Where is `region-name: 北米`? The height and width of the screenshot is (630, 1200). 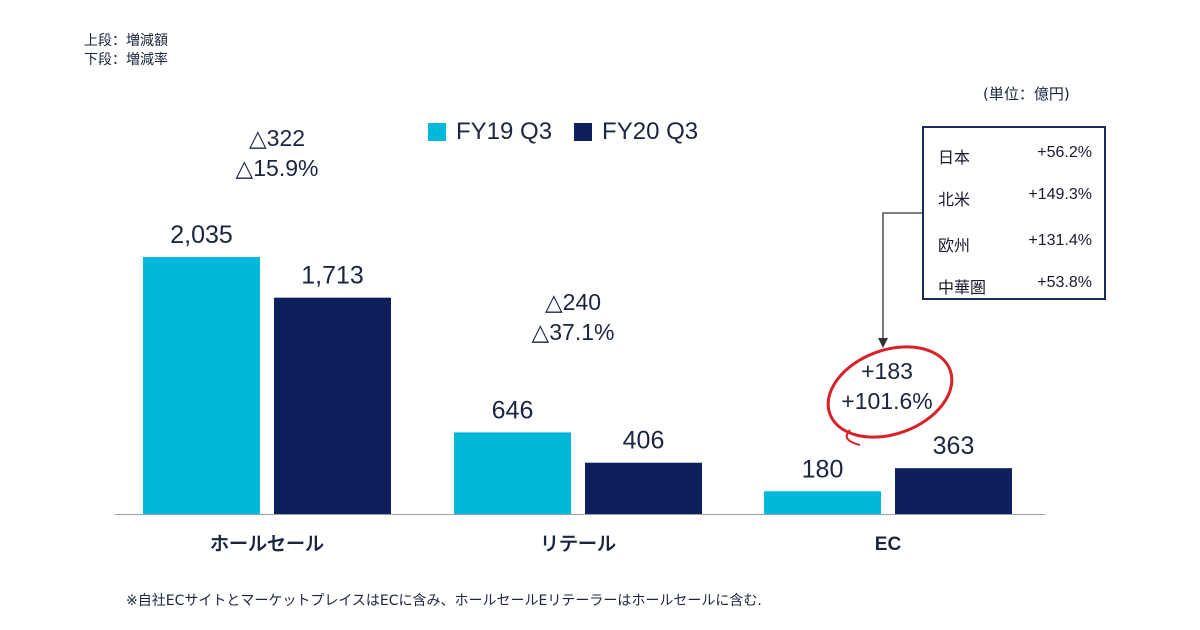 region-name: 北米 is located at coordinates (954, 199).